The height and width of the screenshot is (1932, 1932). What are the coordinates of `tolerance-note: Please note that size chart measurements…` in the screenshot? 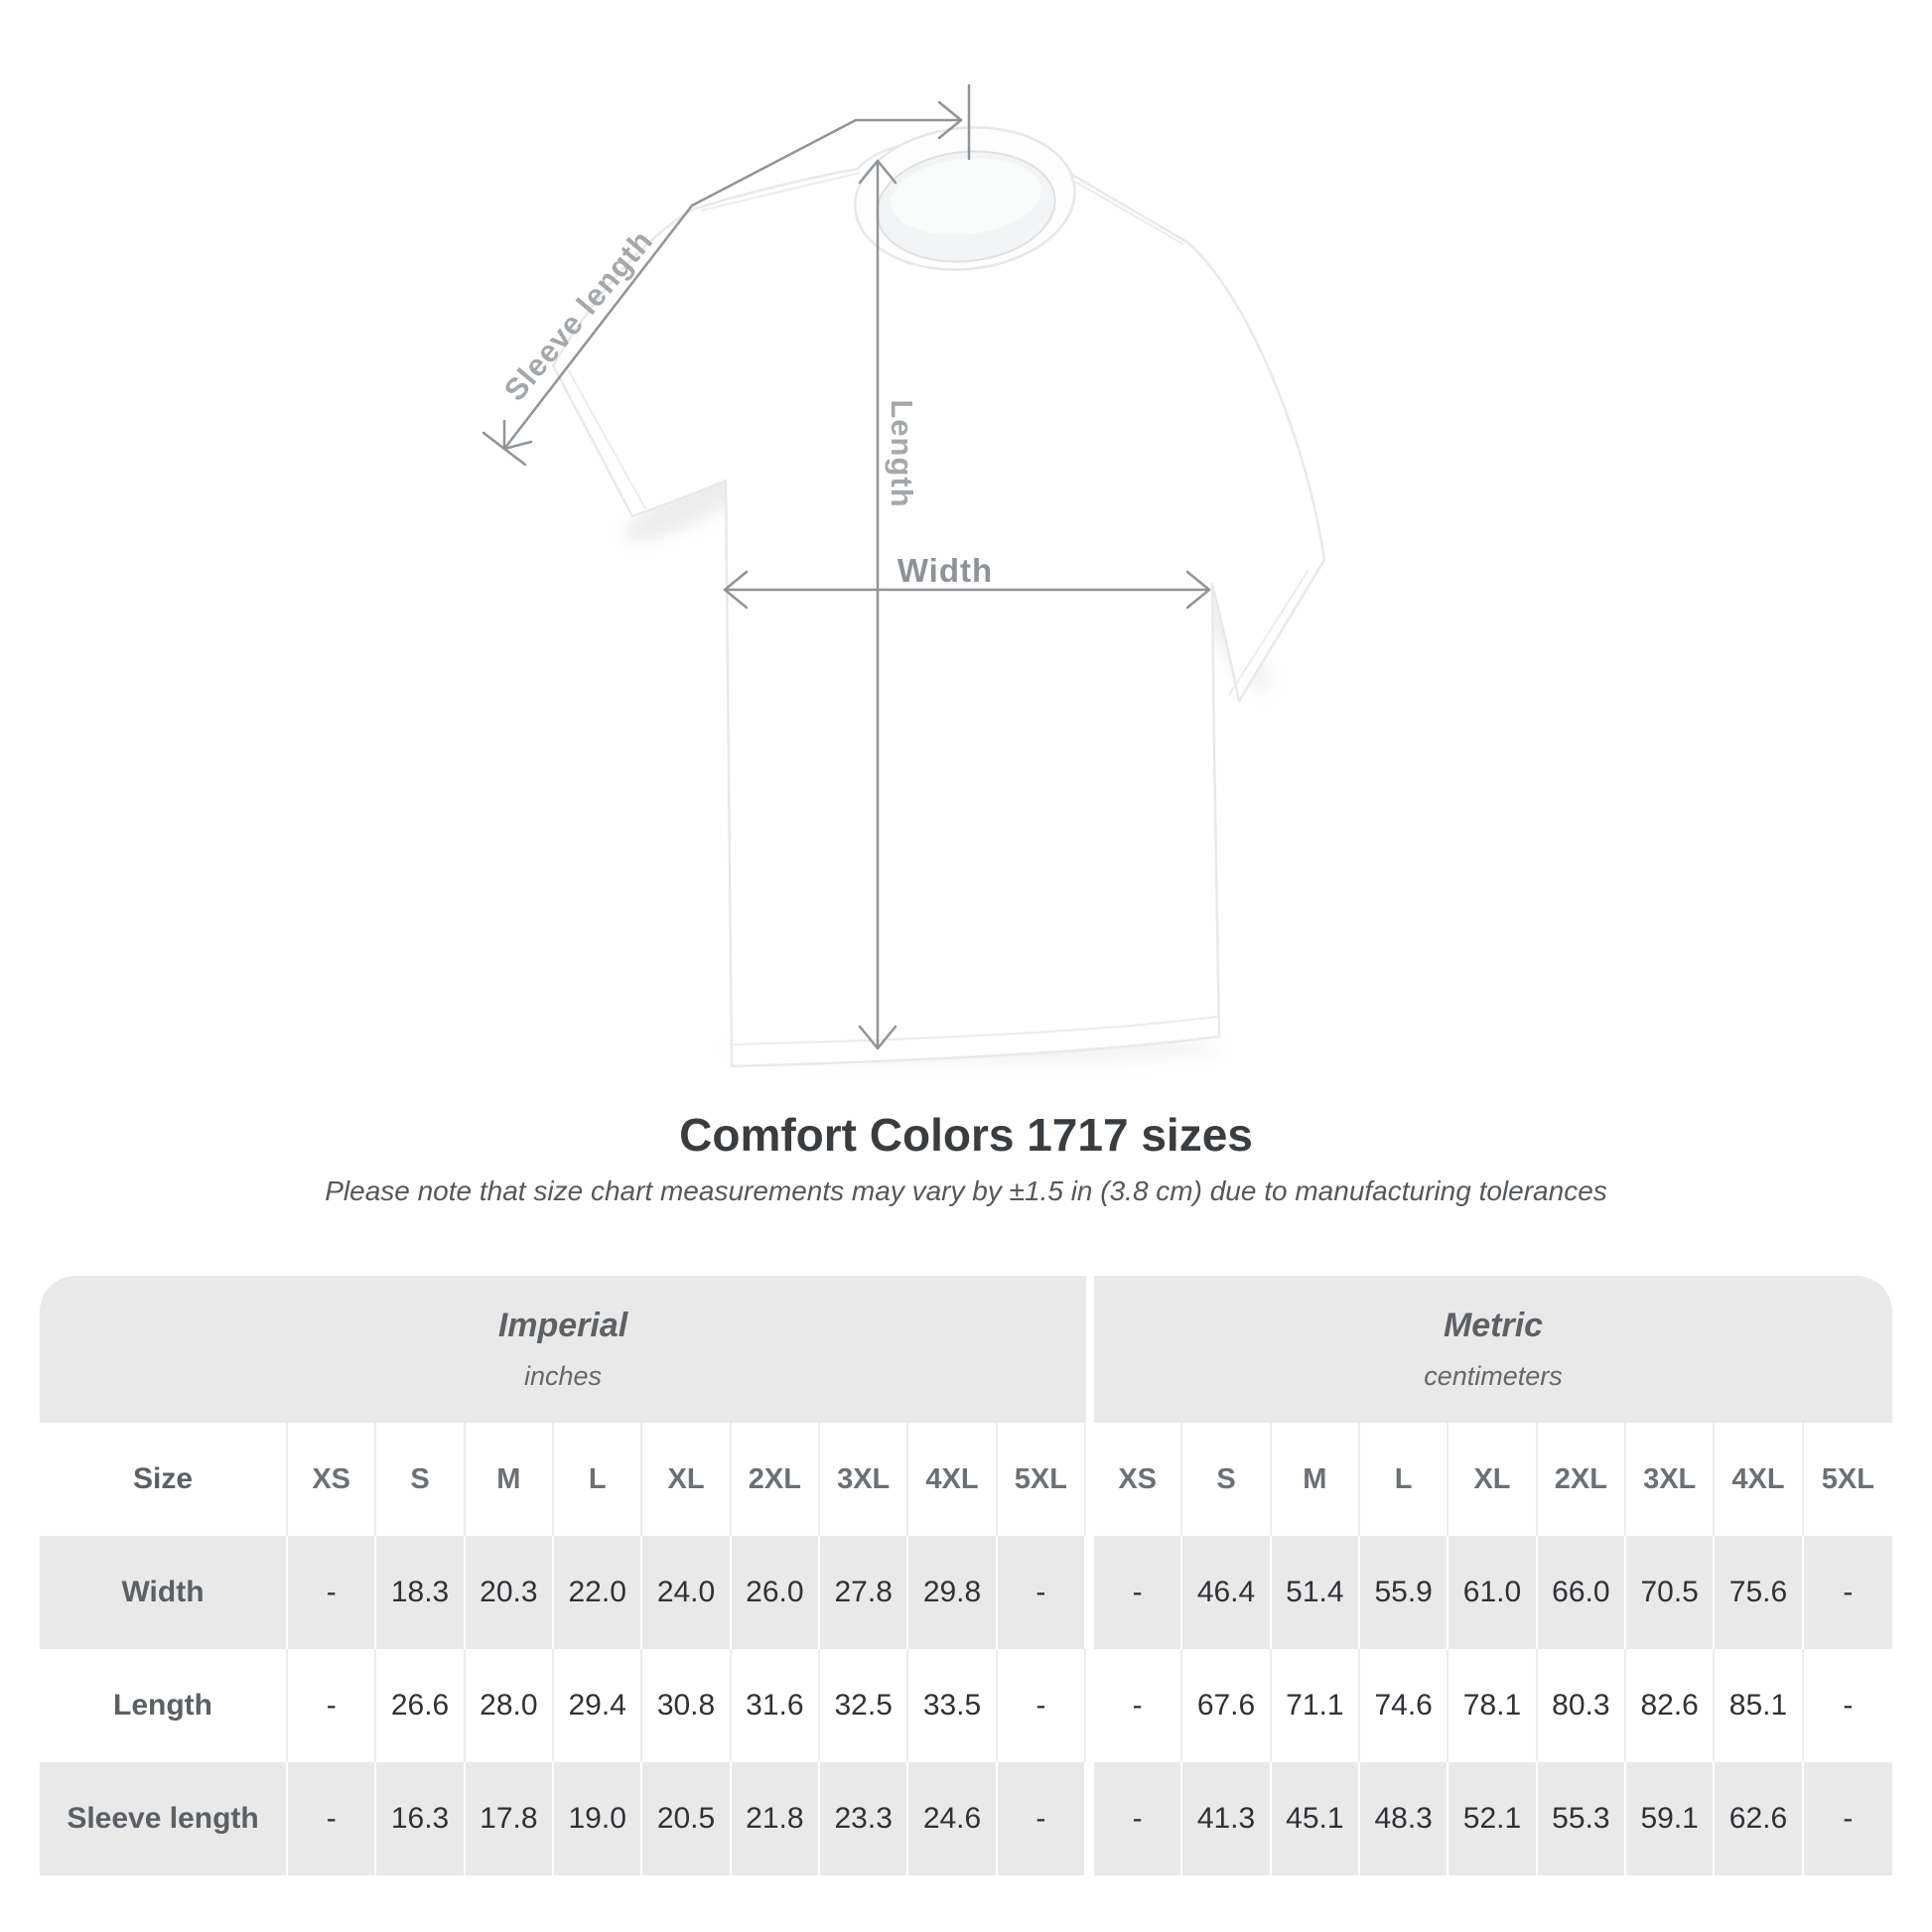 It's located at (966, 1191).